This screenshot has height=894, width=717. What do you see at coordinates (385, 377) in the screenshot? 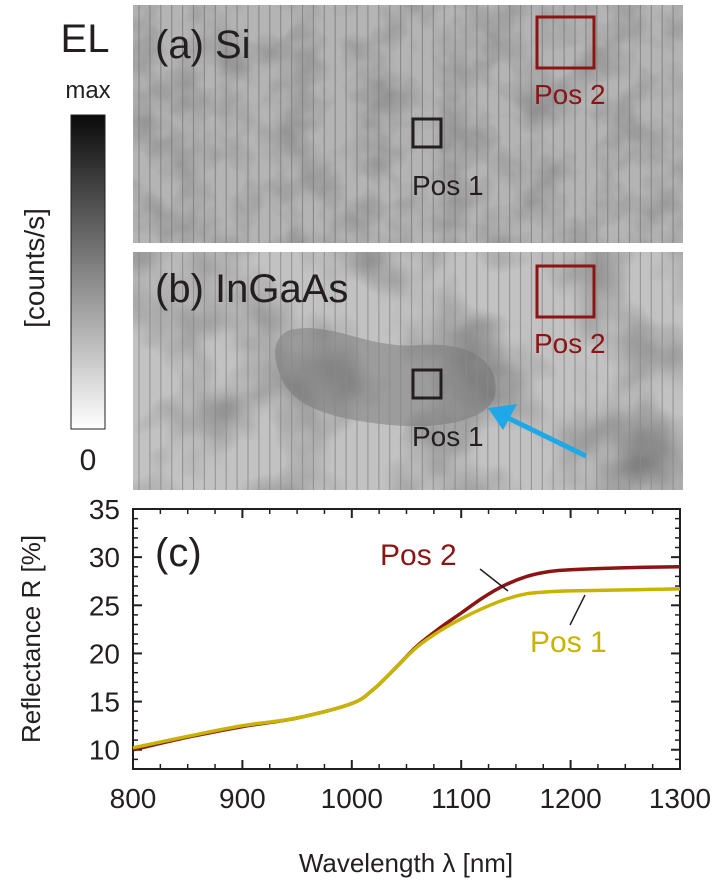
I see `dark-region` at bounding box center [385, 377].